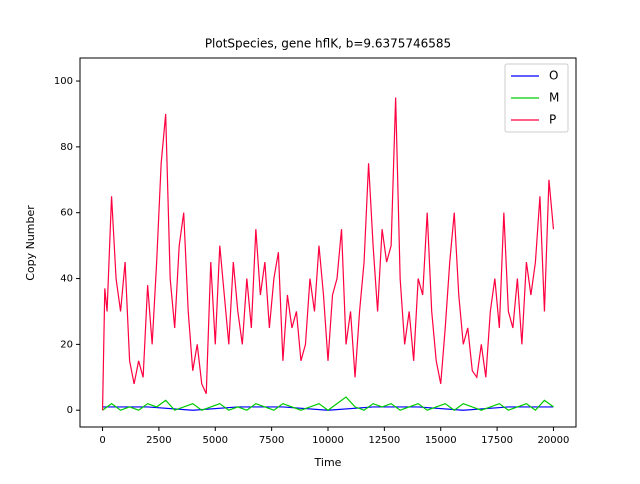  I want to click on x-tick-label: 5000, so click(215, 440).